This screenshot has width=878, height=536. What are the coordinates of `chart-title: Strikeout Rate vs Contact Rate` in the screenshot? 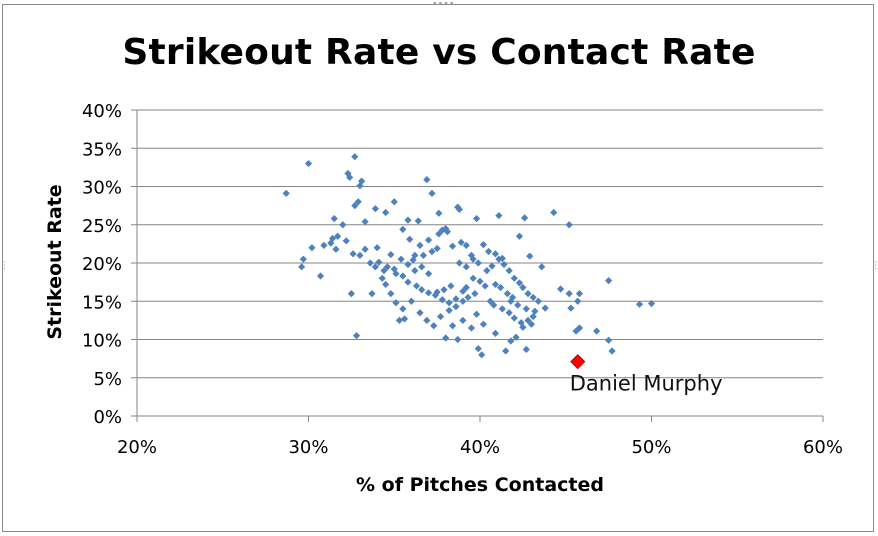 It's located at (439, 52).